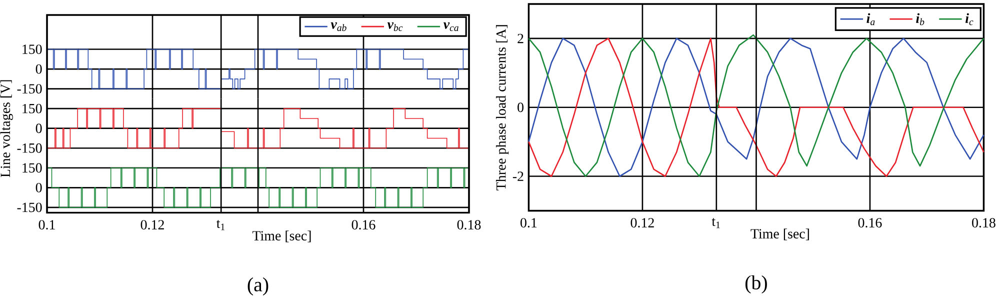 This screenshot has height=298, width=999. What do you see at coordinates (870, 19) in the screenshot?
I see `legend-label: i$_{a}$` at bounding box center [870, 19].